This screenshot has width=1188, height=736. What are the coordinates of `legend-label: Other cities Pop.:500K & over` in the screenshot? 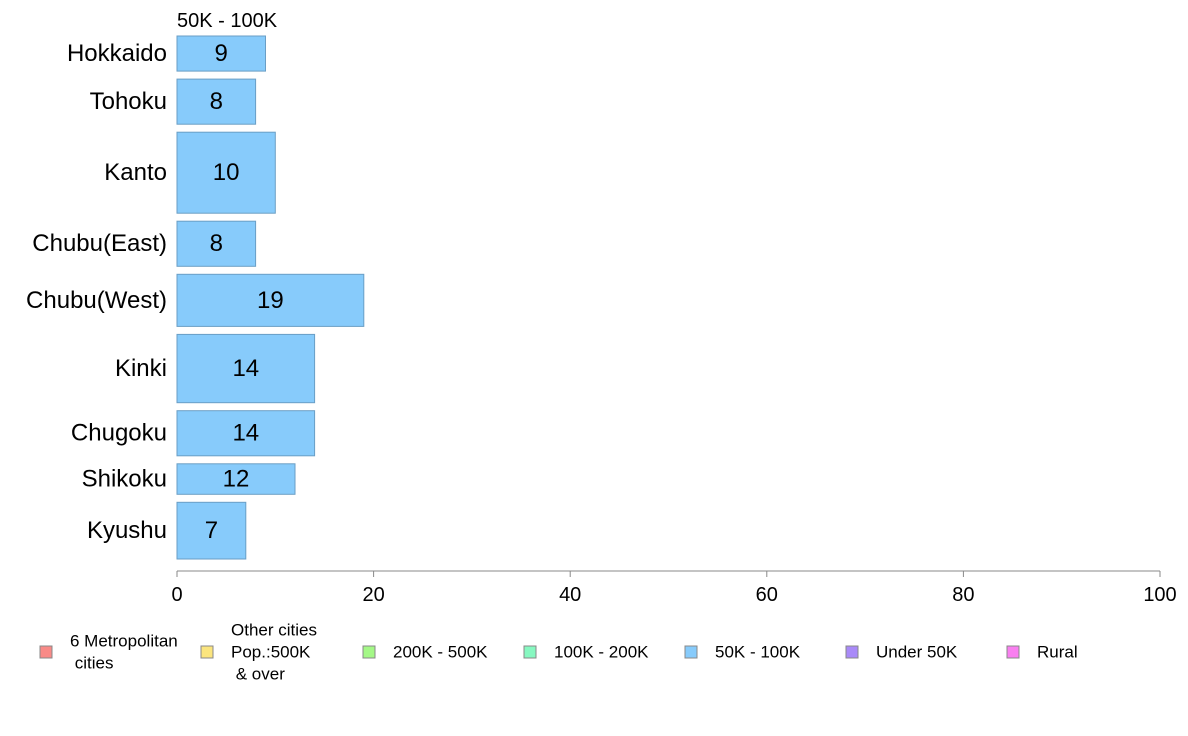 It's located at (274, 652).